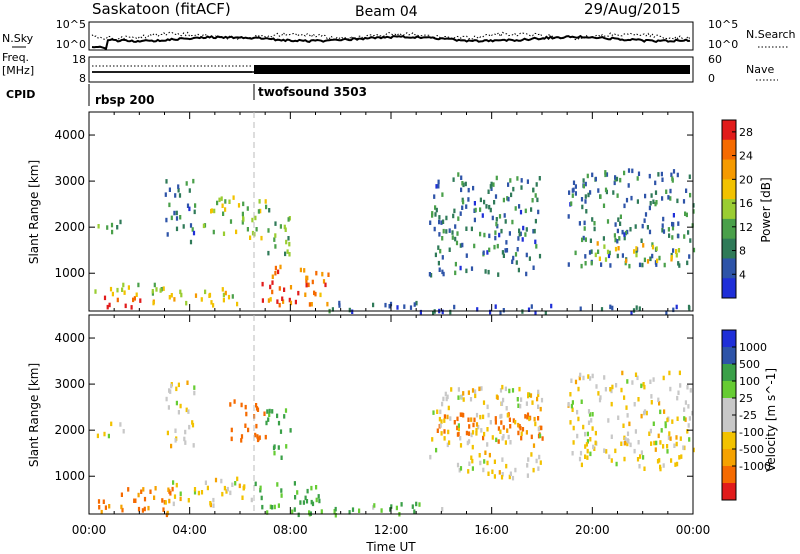 This screenshot has width=800, height=554. What do you see at coordinates (711, 78) in the screenshot?
I see `freq-right-bottom-tick: 0` at bounding box center [711, 78].